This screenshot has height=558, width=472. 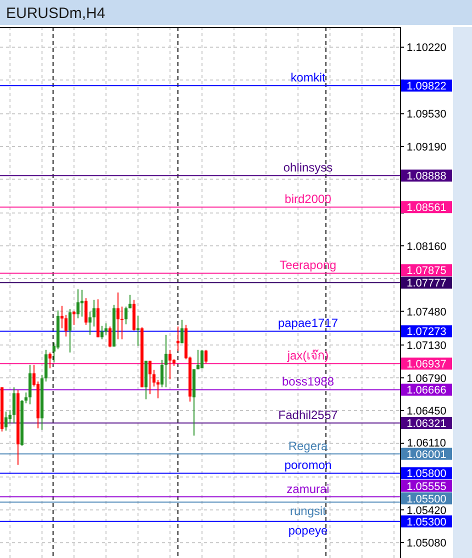 What do you see at coordinates (426, 346) in the screenshot?
I see `y-tick: 1.07130` at bounding box center [426, 346].